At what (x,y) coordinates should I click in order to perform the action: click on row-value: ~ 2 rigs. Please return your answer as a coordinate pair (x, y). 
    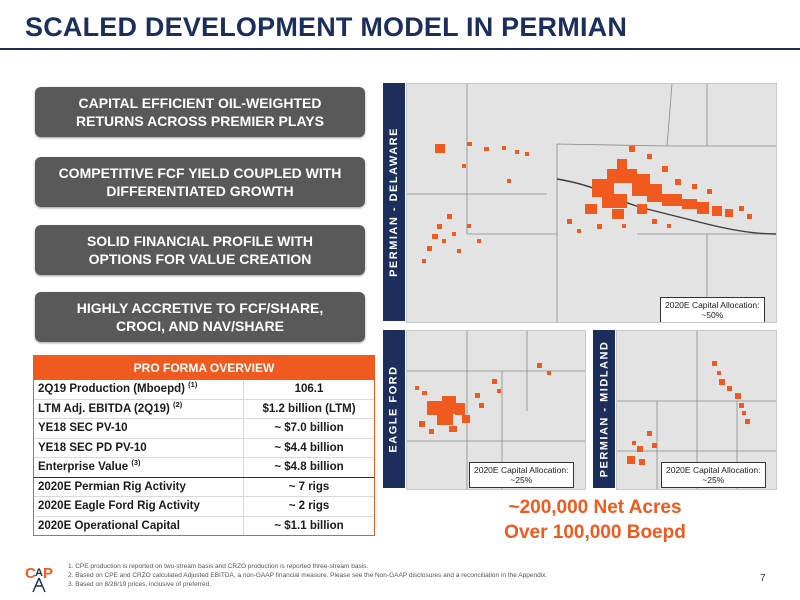
    Looking at the image, I should click on (309, 506).